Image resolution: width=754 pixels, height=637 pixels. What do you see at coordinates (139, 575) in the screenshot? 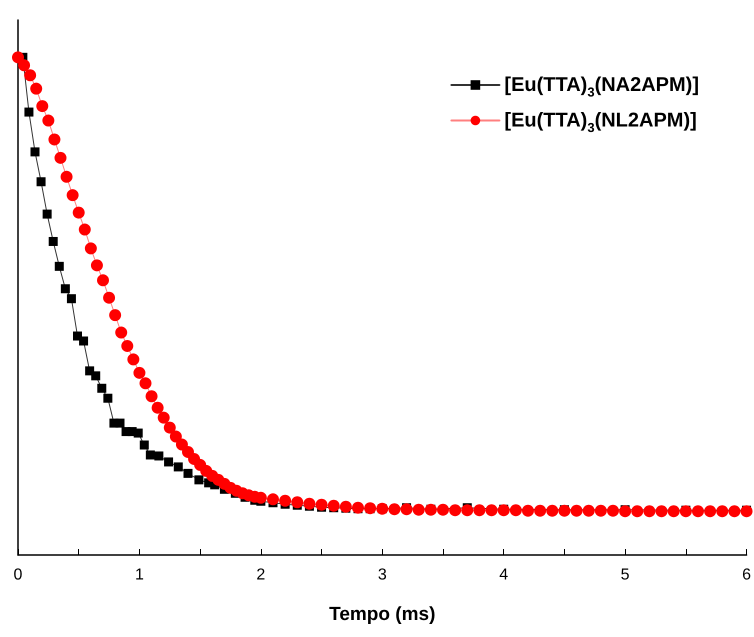
I see `x-tick-label: 1` at bounding box center [139, 575].